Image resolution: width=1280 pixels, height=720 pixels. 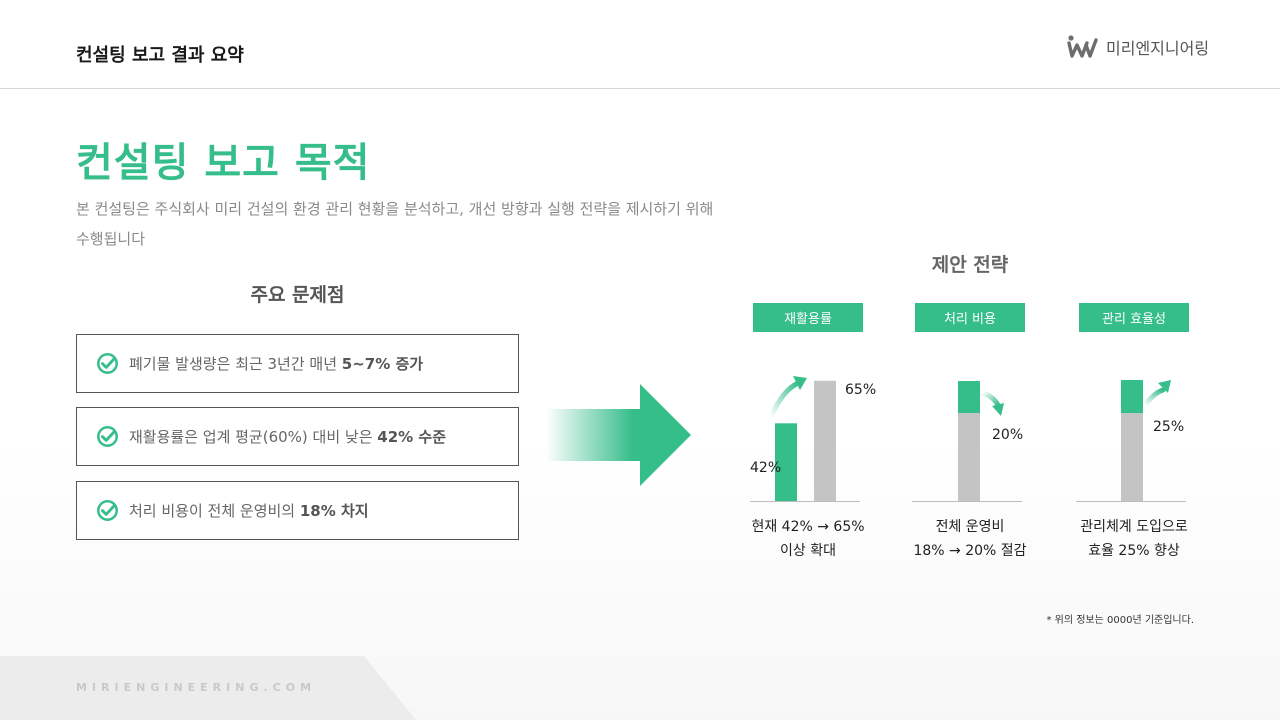 What do you see at coordinates (334, 511) in the screenshot?
I see `problem-highlight: 18% 차지` at bounding box center [334, 511].